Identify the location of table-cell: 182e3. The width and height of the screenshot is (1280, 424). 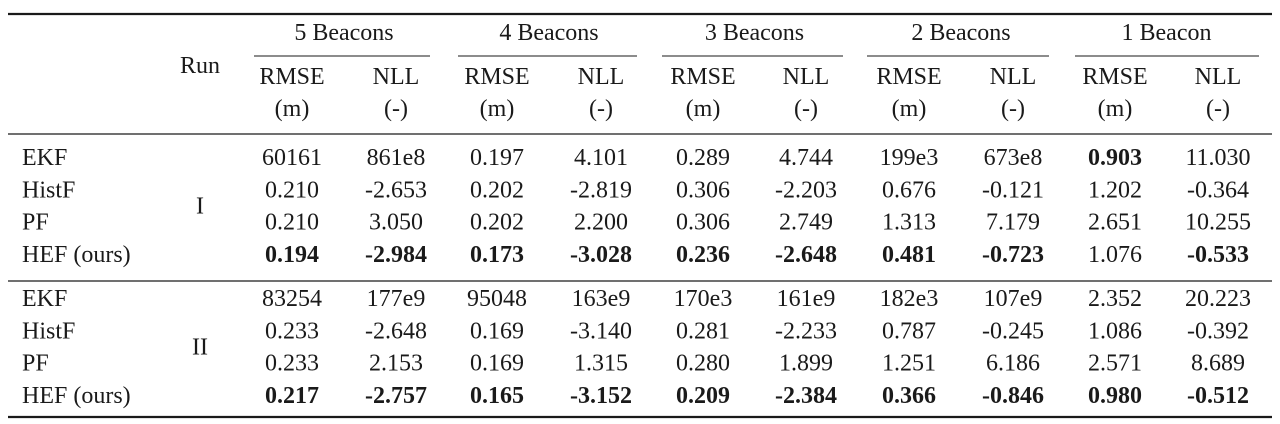
(909, 299).